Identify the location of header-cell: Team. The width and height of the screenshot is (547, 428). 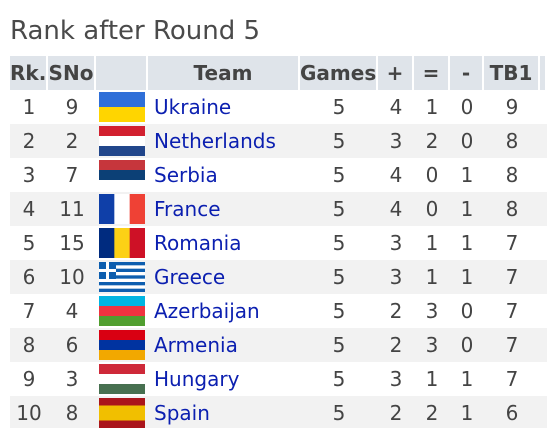
(224, 73).